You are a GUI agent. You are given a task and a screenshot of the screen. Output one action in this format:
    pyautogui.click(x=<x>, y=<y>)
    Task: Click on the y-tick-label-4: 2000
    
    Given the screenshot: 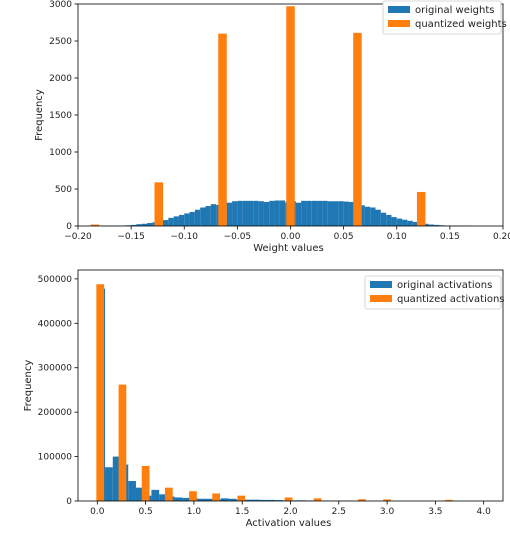 What is the action you would take?
    pyautogui.click(x=60, y=79)
    